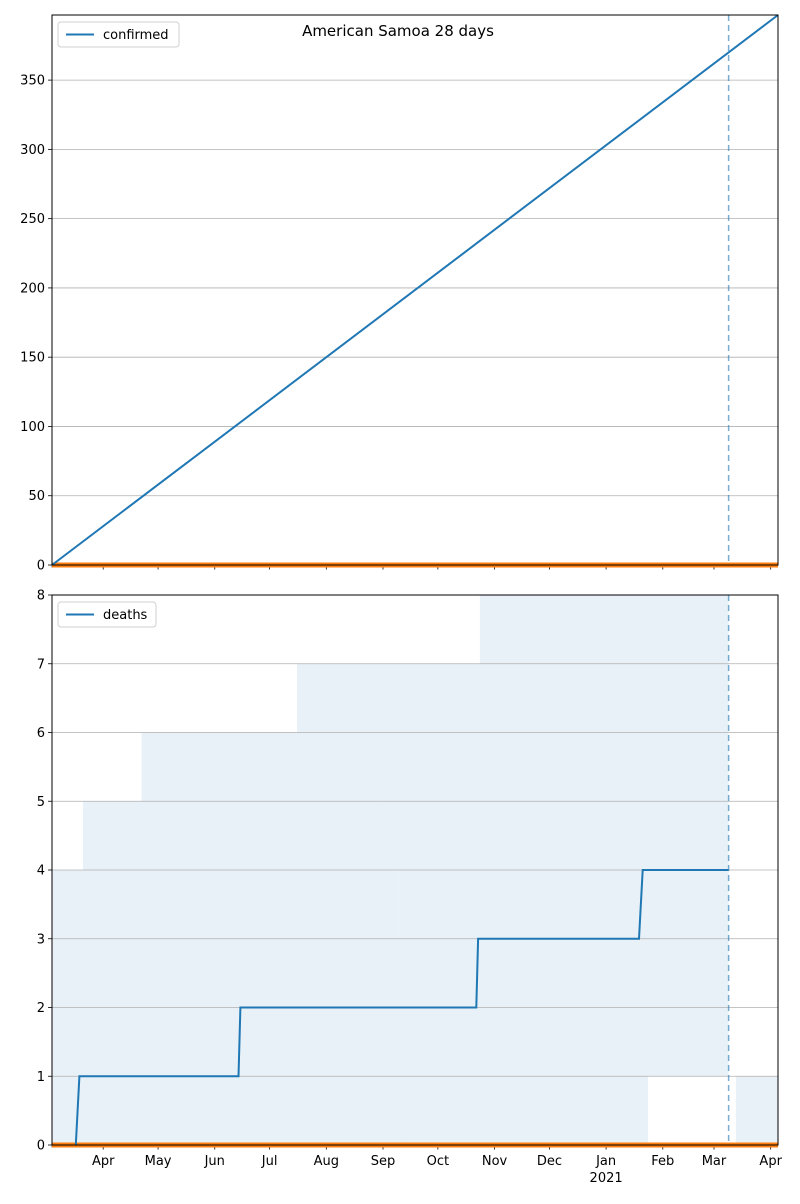 The height and width of the screenshot is (1204, 800). Describe the element at coordinates (32, 288) in the screenshot. I see `confirmed-y-tick-label: 200` at that location.